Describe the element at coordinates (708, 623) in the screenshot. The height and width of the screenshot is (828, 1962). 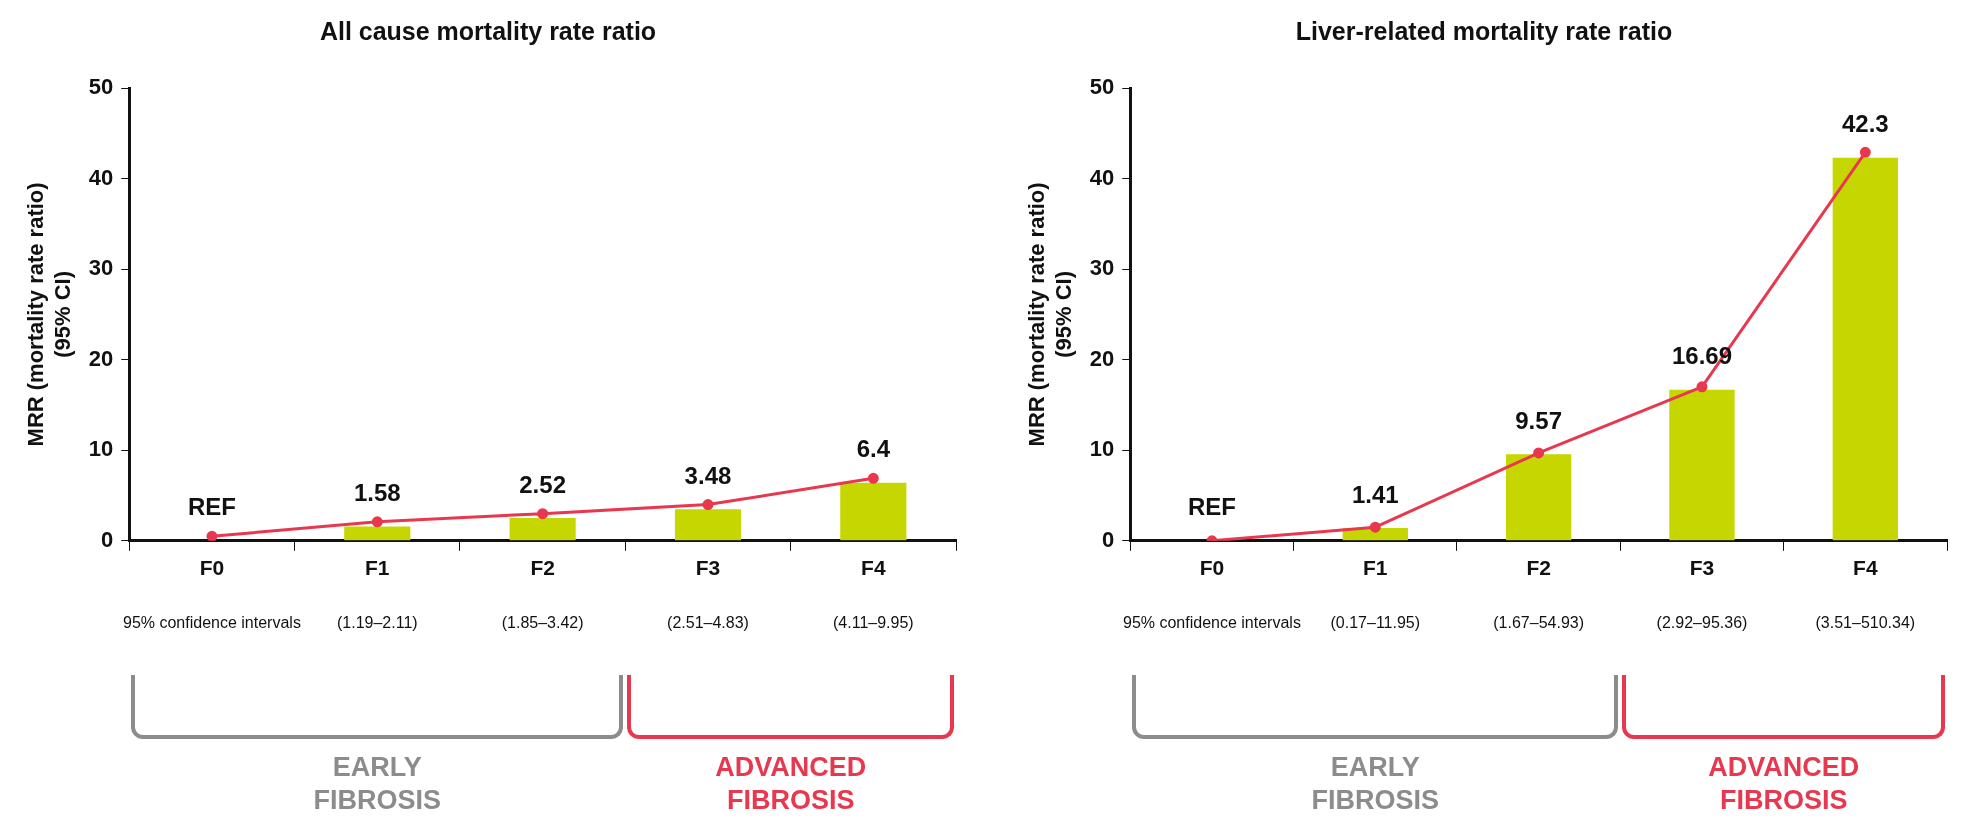
I see `text: (2.51–4.83)` at that location.